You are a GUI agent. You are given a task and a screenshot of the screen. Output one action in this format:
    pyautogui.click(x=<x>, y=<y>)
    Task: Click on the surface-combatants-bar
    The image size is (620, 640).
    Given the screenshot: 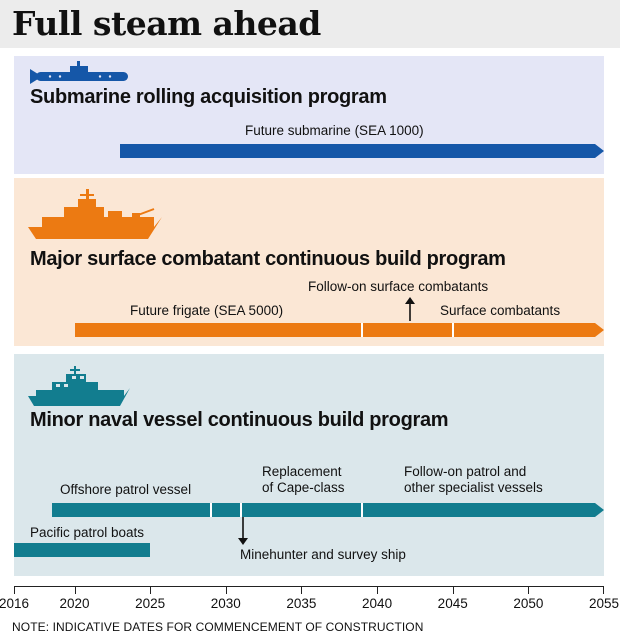 What is the action you would take?
    pyautogui.click(x=523, y=330)
    